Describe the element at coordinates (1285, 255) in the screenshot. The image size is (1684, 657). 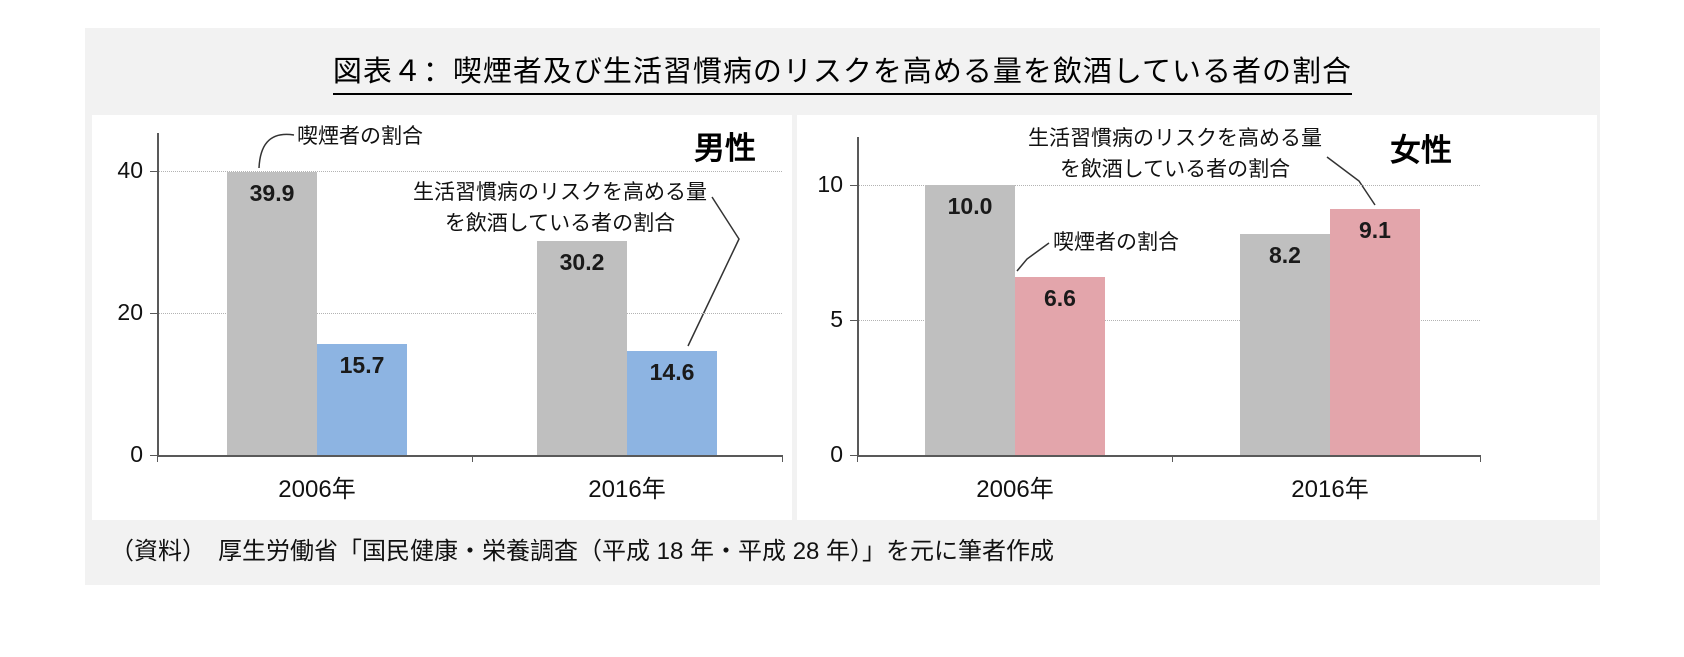
I see `bar-value-label: 8.2` at that location.